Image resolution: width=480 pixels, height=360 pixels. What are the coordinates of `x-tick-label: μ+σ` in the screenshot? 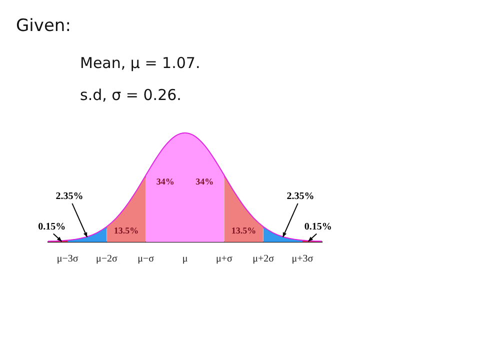 It's located at (224, 259).